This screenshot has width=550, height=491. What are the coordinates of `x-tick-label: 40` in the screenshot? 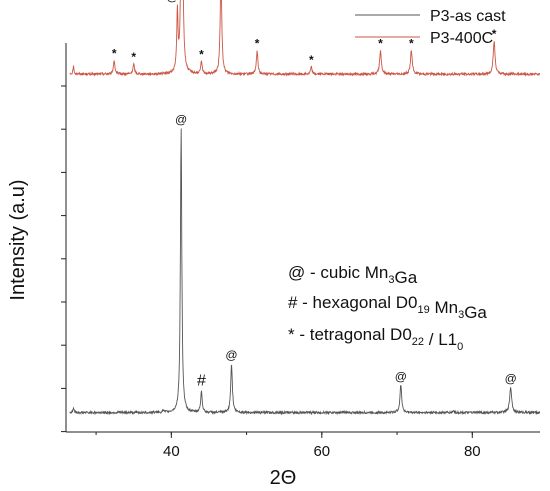 It's located at (171, 451).